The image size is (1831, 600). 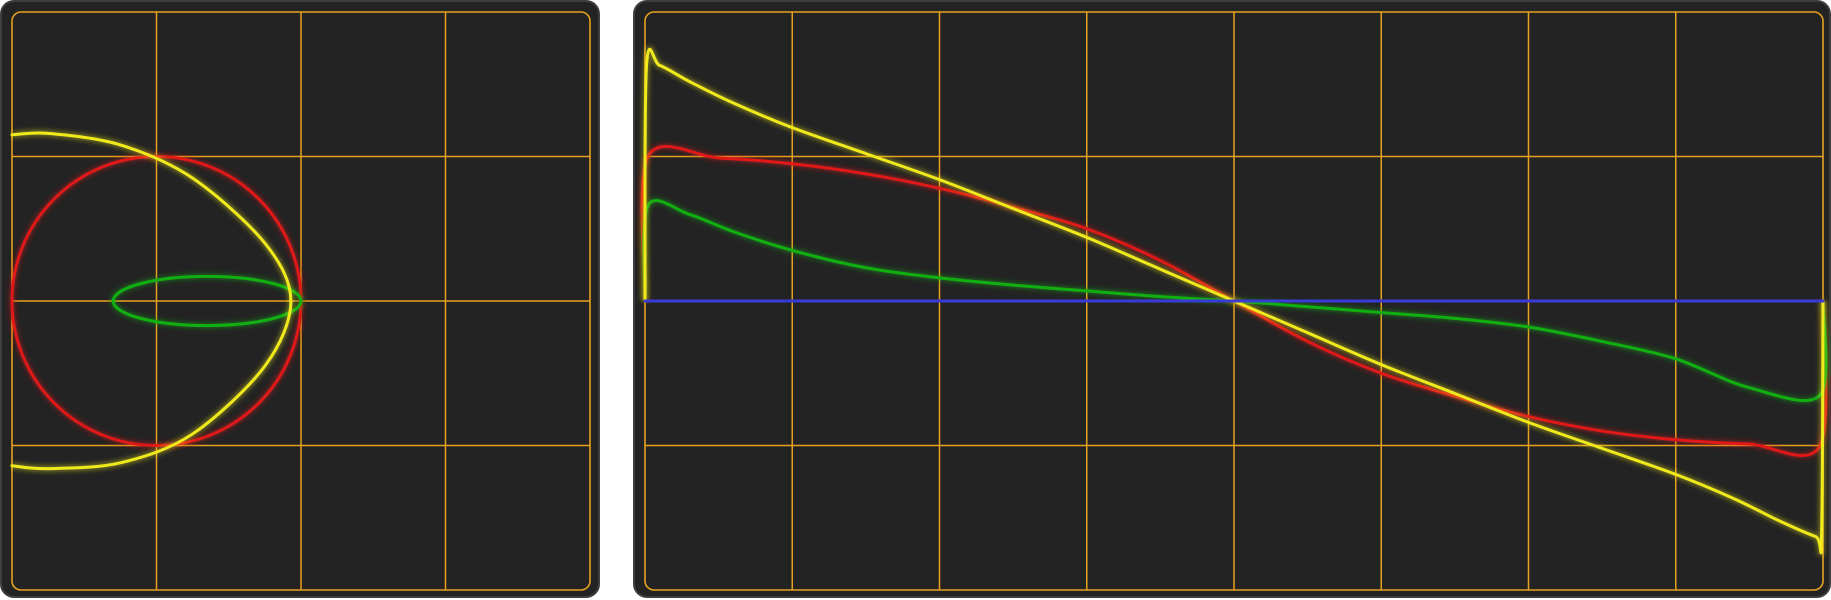 What do you see at coordinates (207, 301) in the screenshot?
I see `trace-green` at bounding box center [207, 301].